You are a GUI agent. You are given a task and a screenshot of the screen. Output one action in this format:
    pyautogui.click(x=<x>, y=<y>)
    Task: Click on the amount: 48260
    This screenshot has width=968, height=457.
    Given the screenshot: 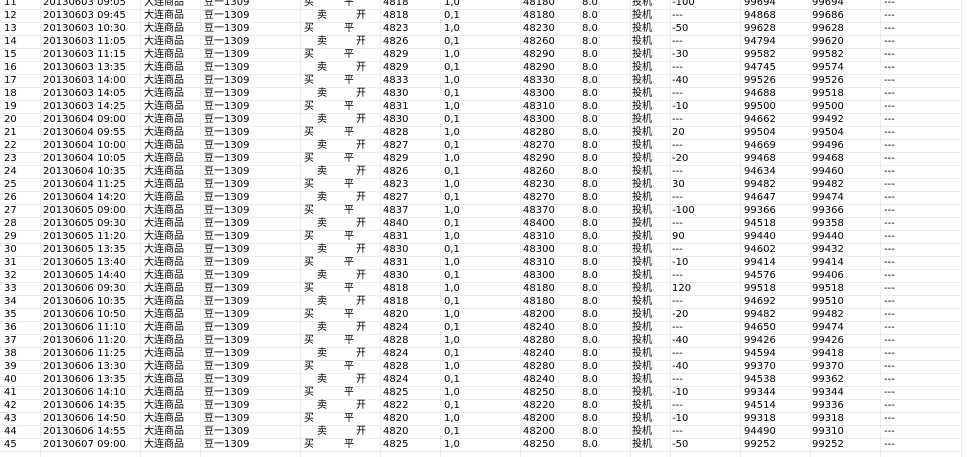 What is the action you would take?
    pyautogui.click(x=539, y=41)
    